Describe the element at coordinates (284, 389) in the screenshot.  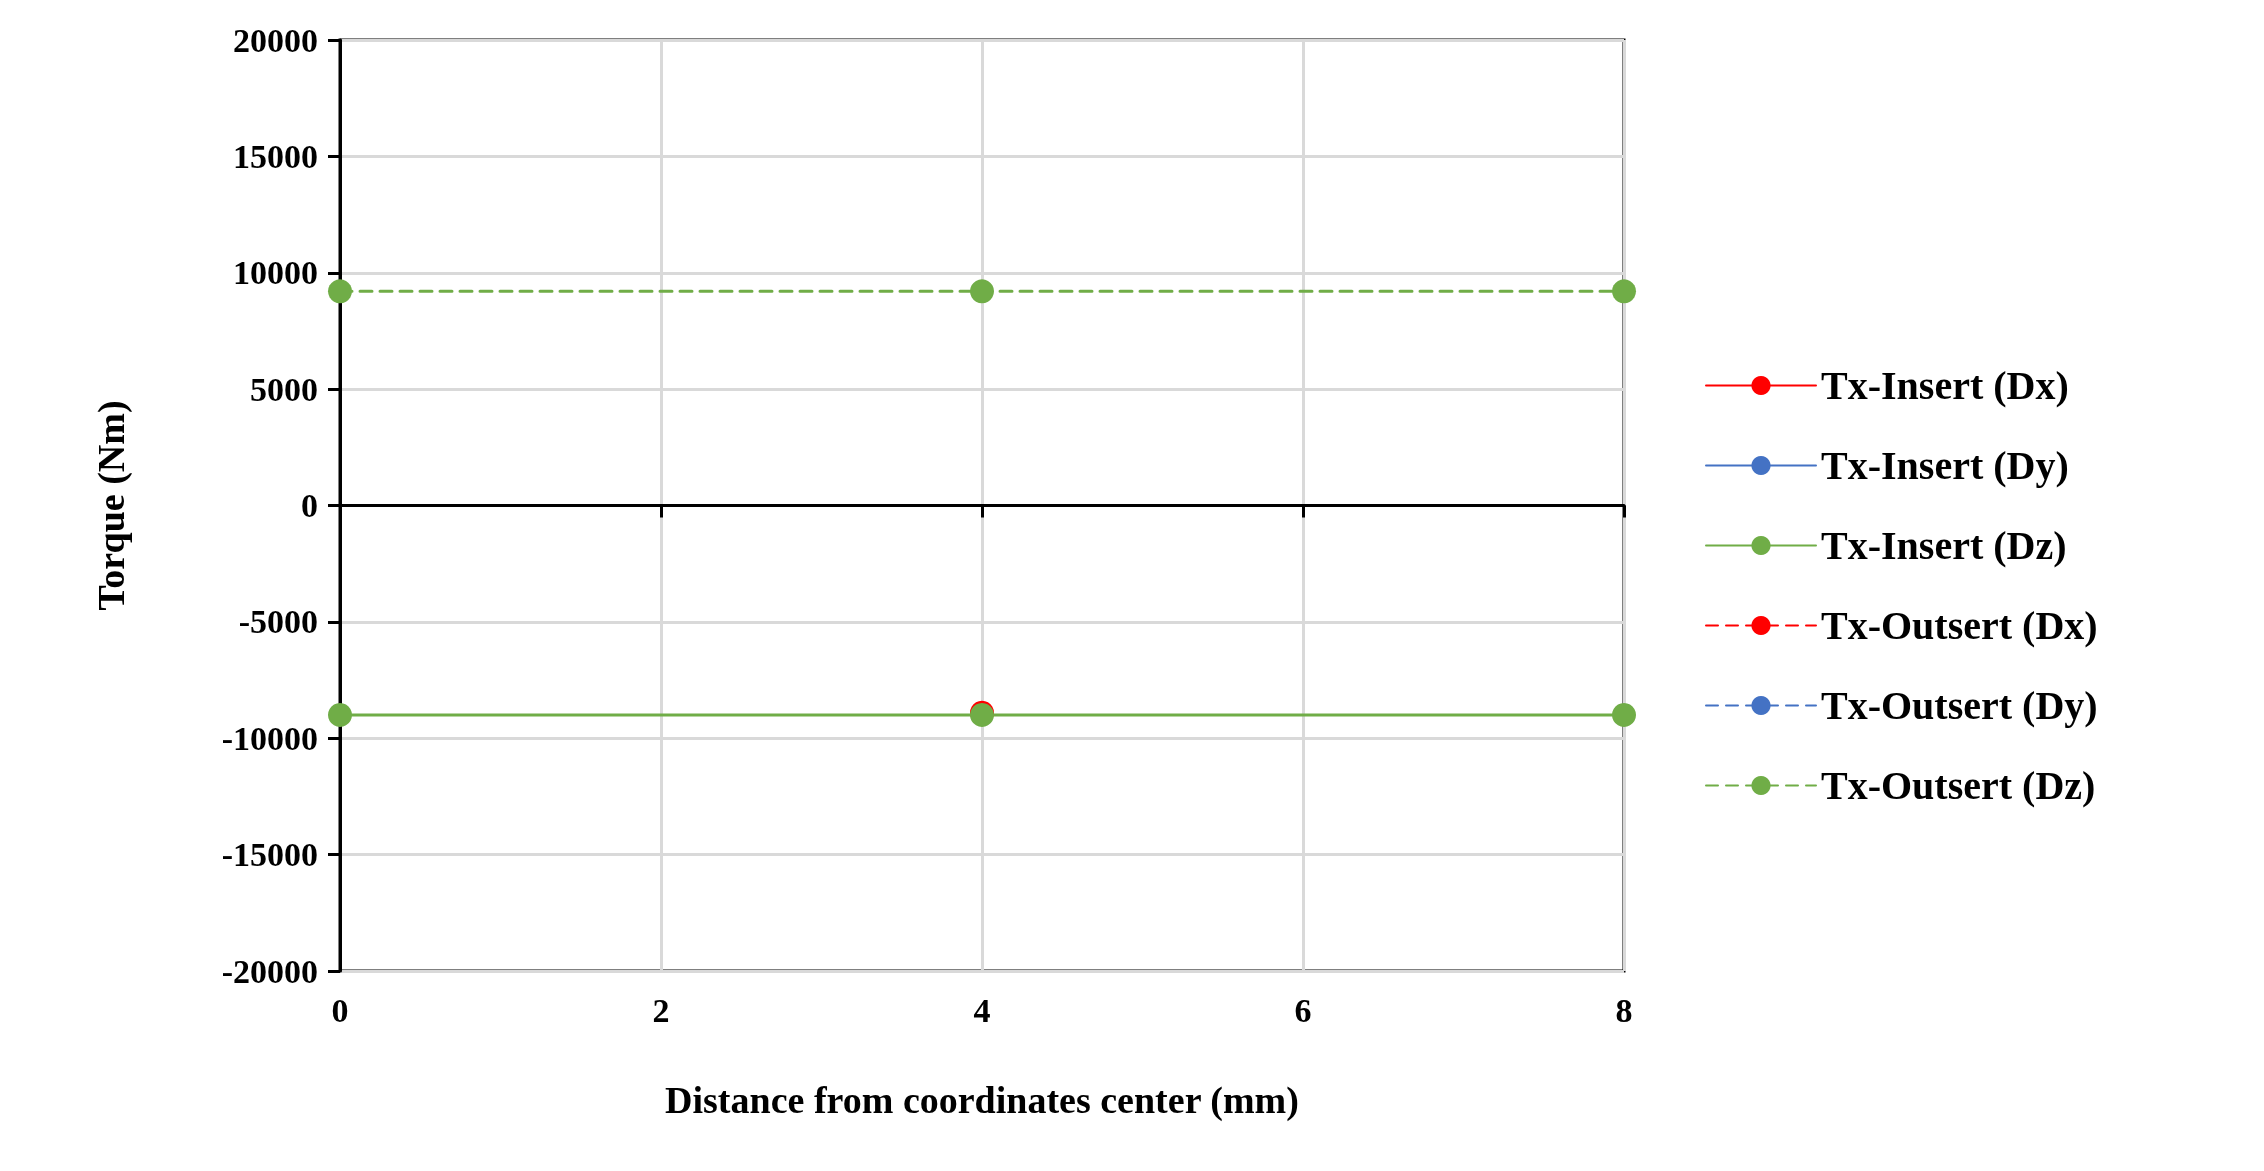
I see `y-tick-label: 5000` at that location.